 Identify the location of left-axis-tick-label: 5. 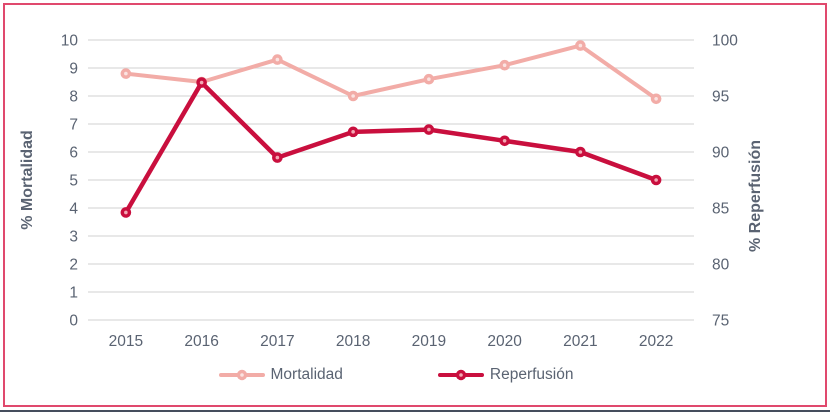
(73, 181).